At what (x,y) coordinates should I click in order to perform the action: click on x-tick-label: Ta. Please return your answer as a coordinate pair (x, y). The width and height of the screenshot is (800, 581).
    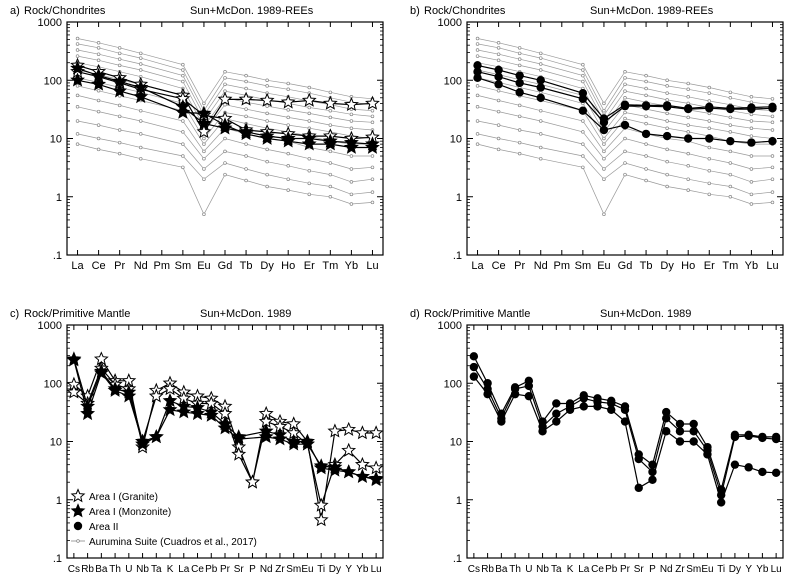
    Looking at the image, I should click on (156, 569).